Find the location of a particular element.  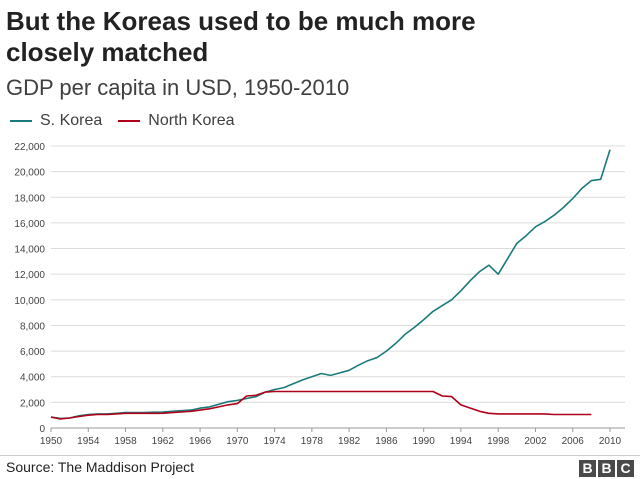

x-tick-label: 1958 is located at coordinates (125, 441).